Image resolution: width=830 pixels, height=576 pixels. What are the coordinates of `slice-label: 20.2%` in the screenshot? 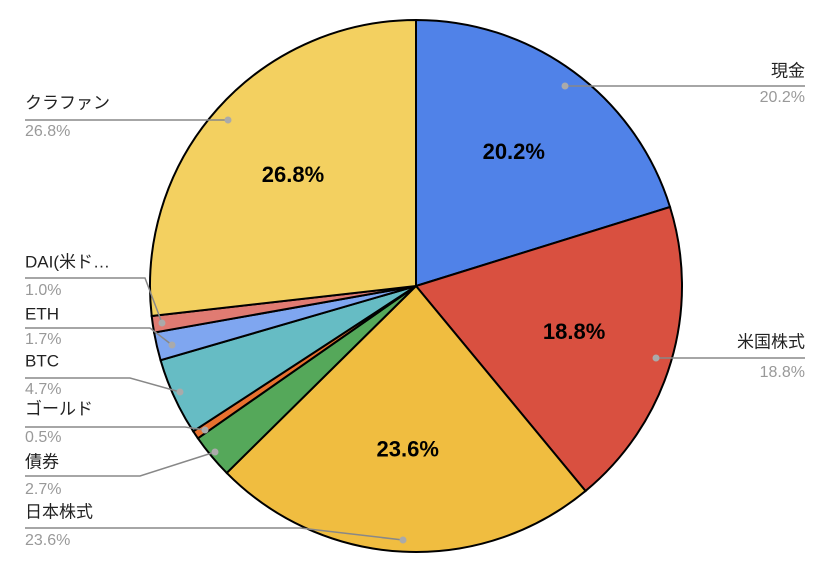 It's located at (514, 151).